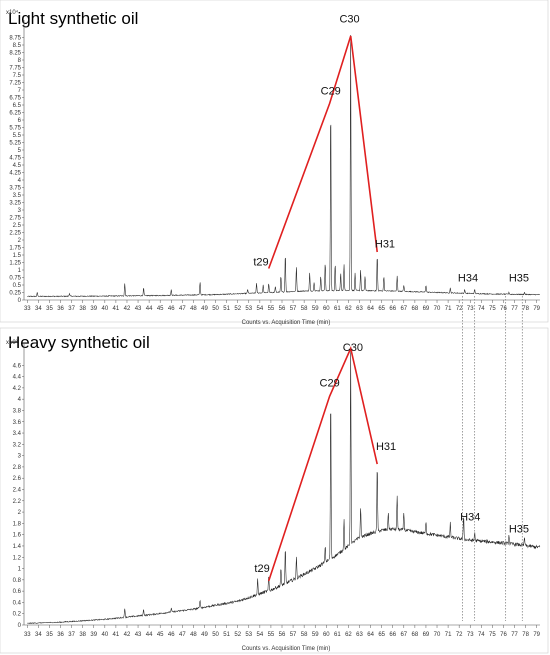  I want to click on x-tick-label: 47, so click(182, 635).